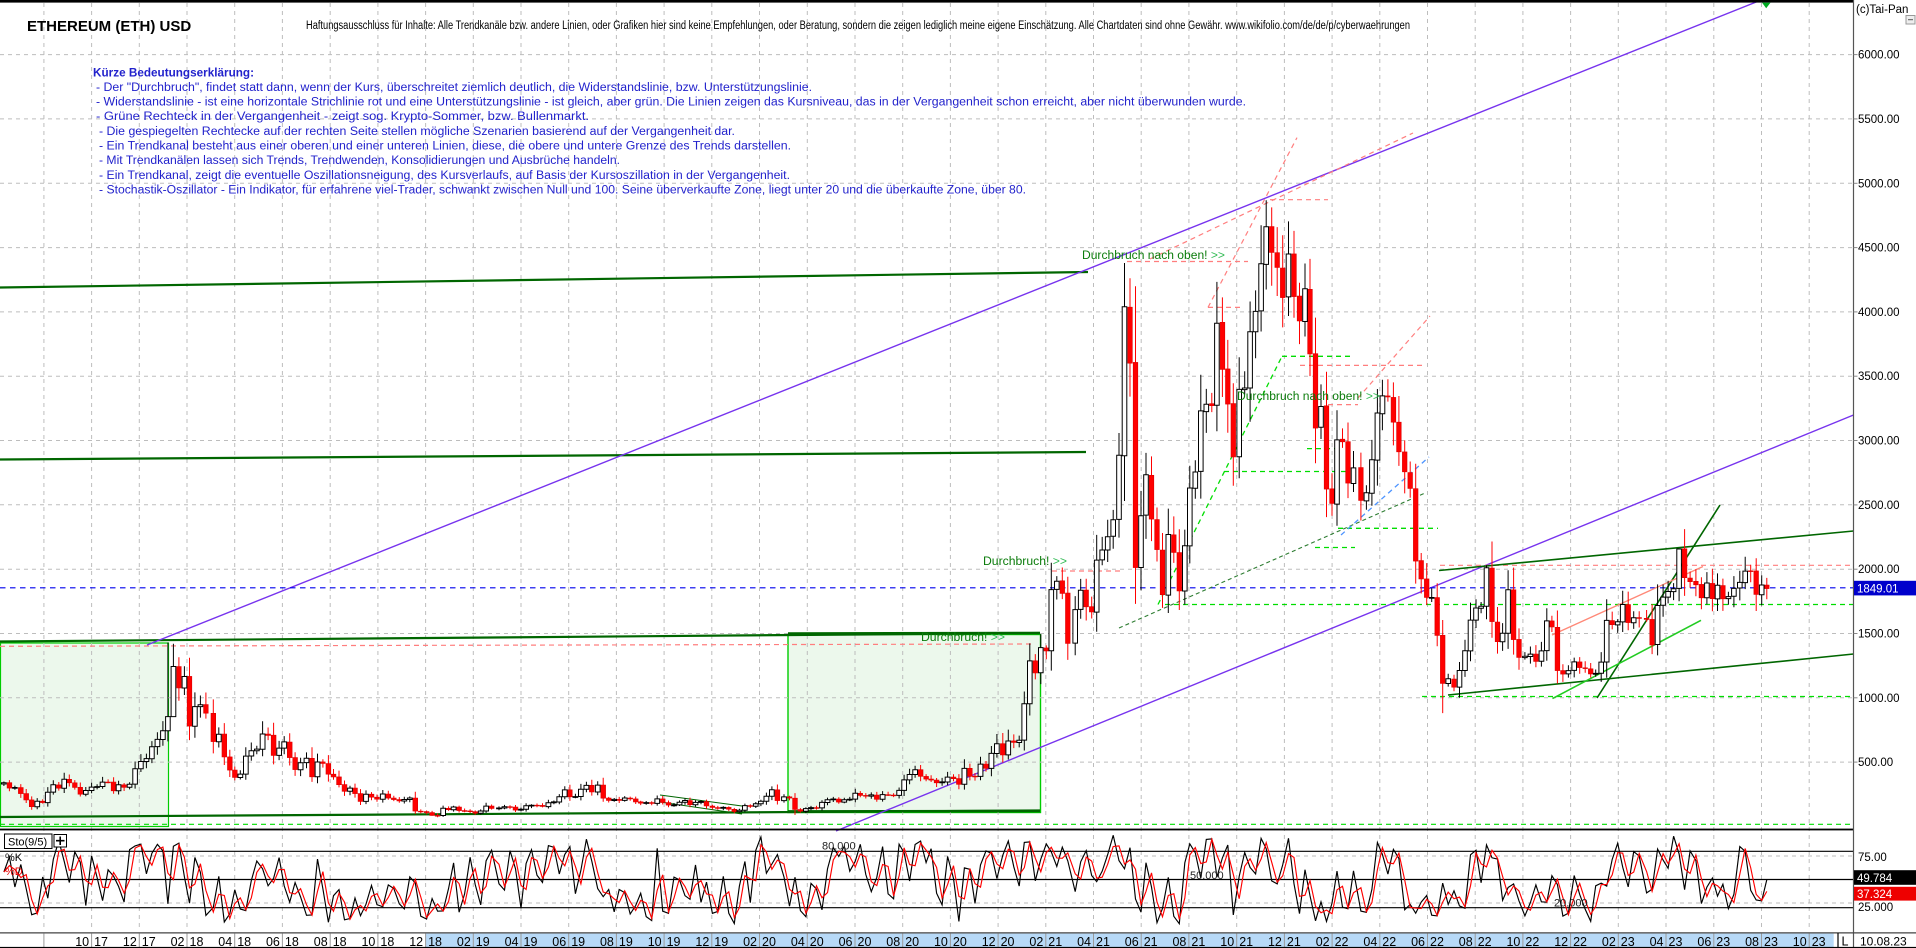  What do you see at coordinates (425, 941) in the screenshot?
I see `svg-text: 12 18` at bounding box center [425, 941].